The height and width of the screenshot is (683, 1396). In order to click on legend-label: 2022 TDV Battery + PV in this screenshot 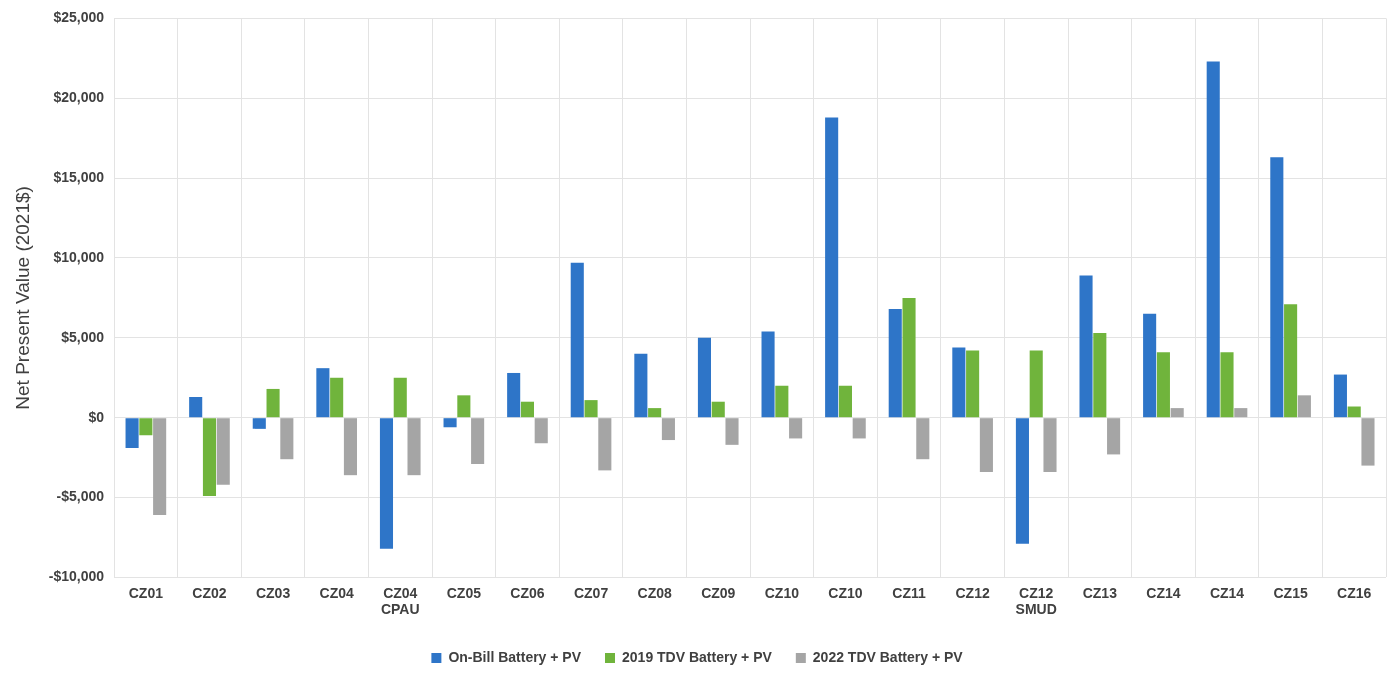, I will do `click(888, 656)`.